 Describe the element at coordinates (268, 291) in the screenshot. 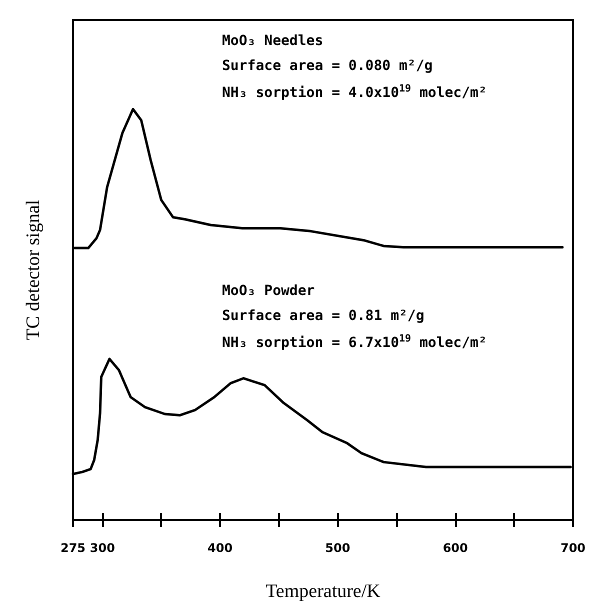

I see `annotation: MoO₃ Powder` at that location.